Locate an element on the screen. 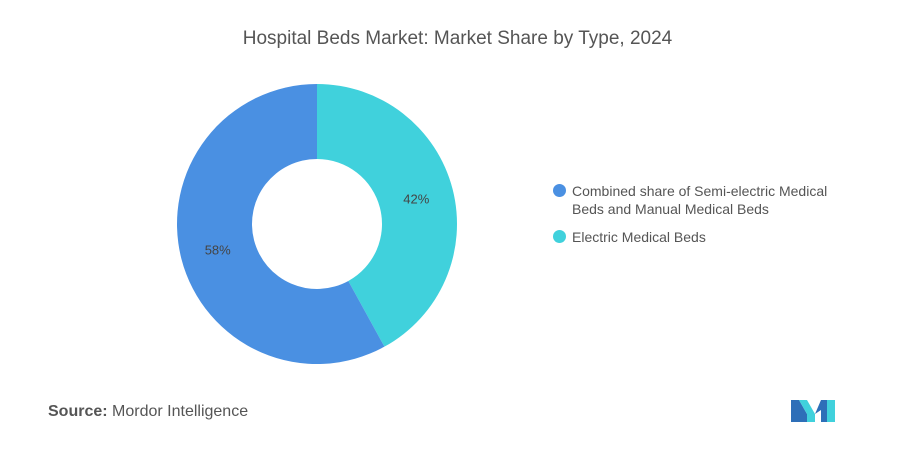 This screenshot has width=915, height=449. legend-marker-electric is located at coordinates (559, 236).